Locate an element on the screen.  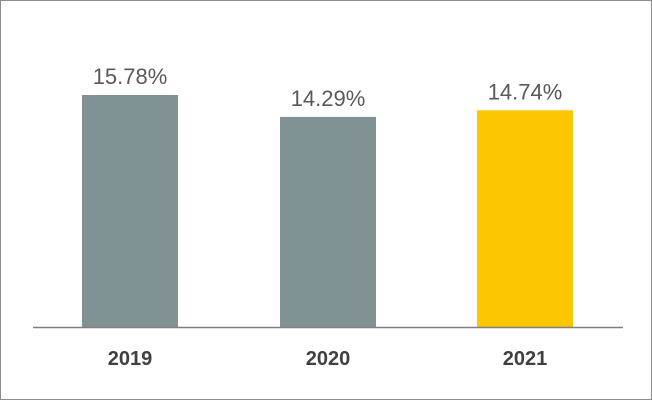
x-tick-label-2019: 2019 is located at coordinates (130, 359).